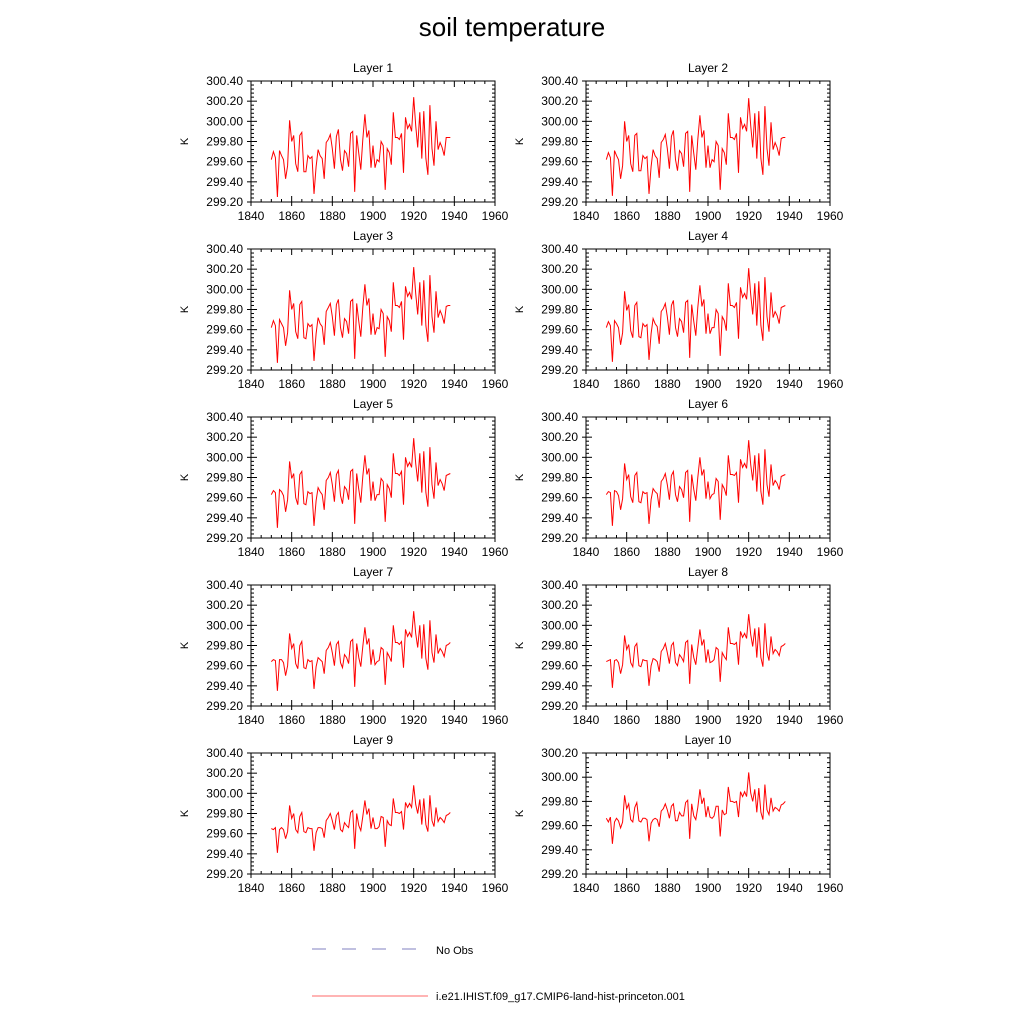 The image size is (1024, 1024). What do you see at coordinates (708, 477) in the screenshot?
I see `layer-6-frame` at bounding box center [708, 477].